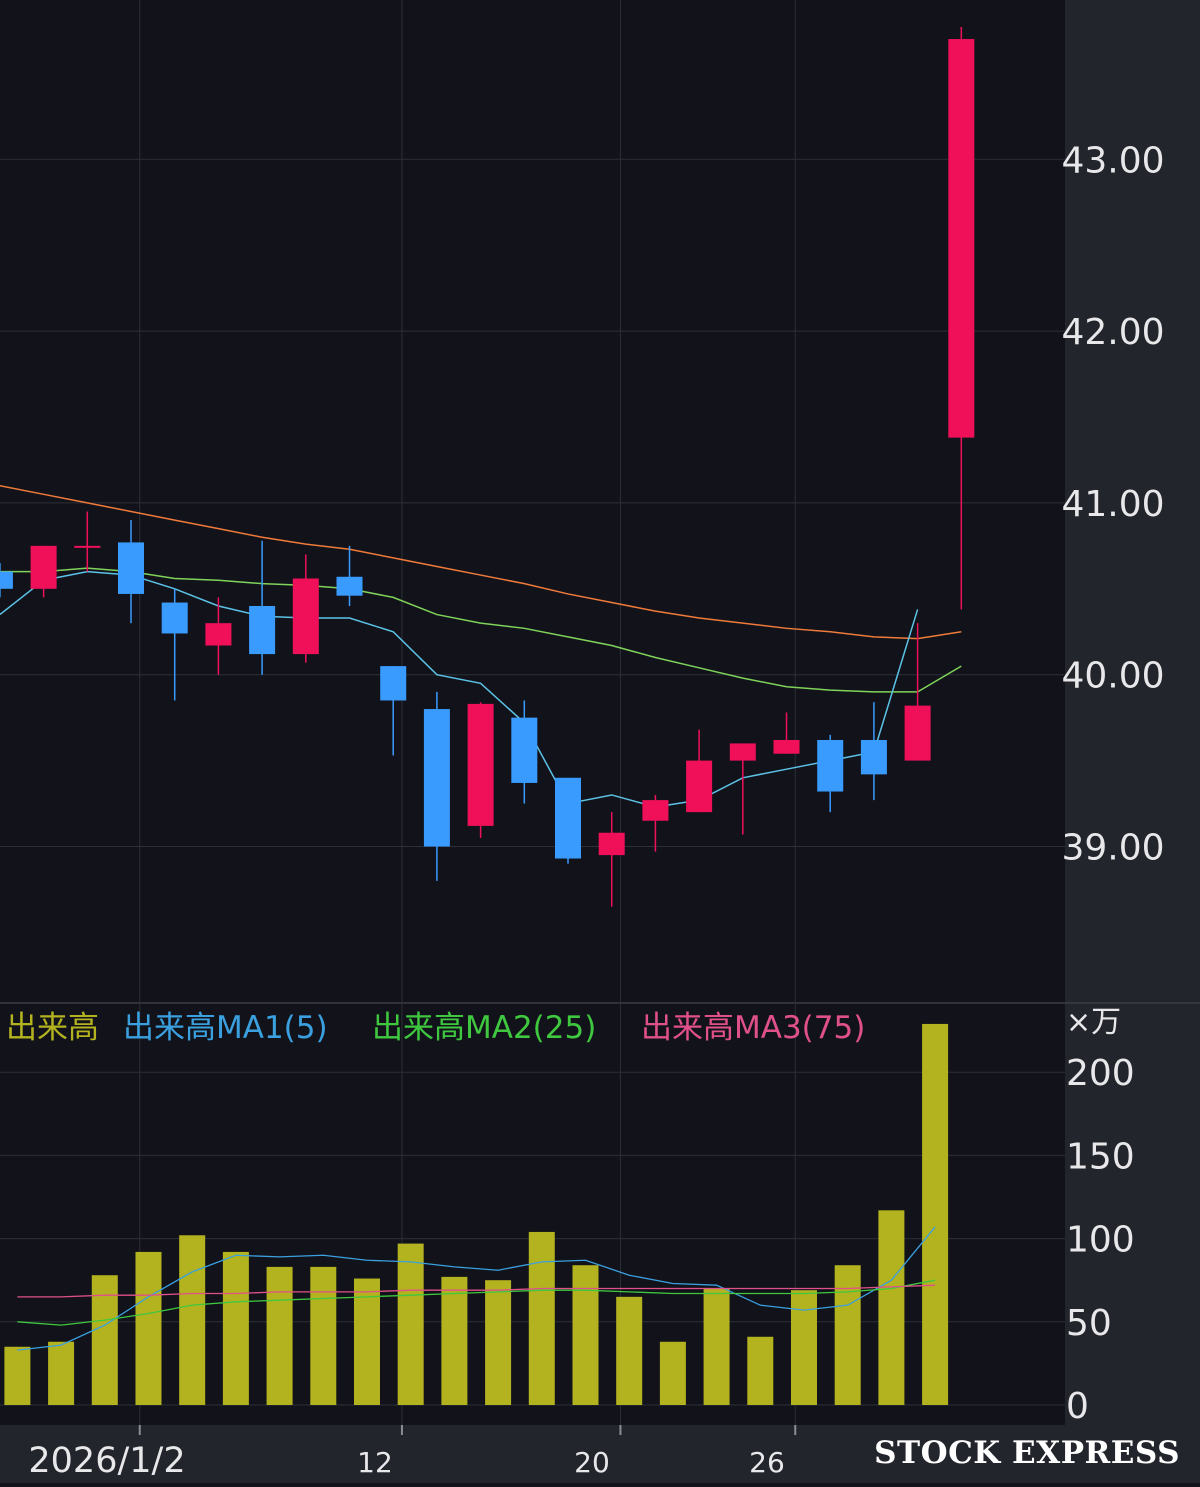 Image resolution: width=1200 pixels, height=1487 pixels. Describe the element at coordinates (1112, 332) in the screenshot. I see `price-tick-label: 42.00` at that location.